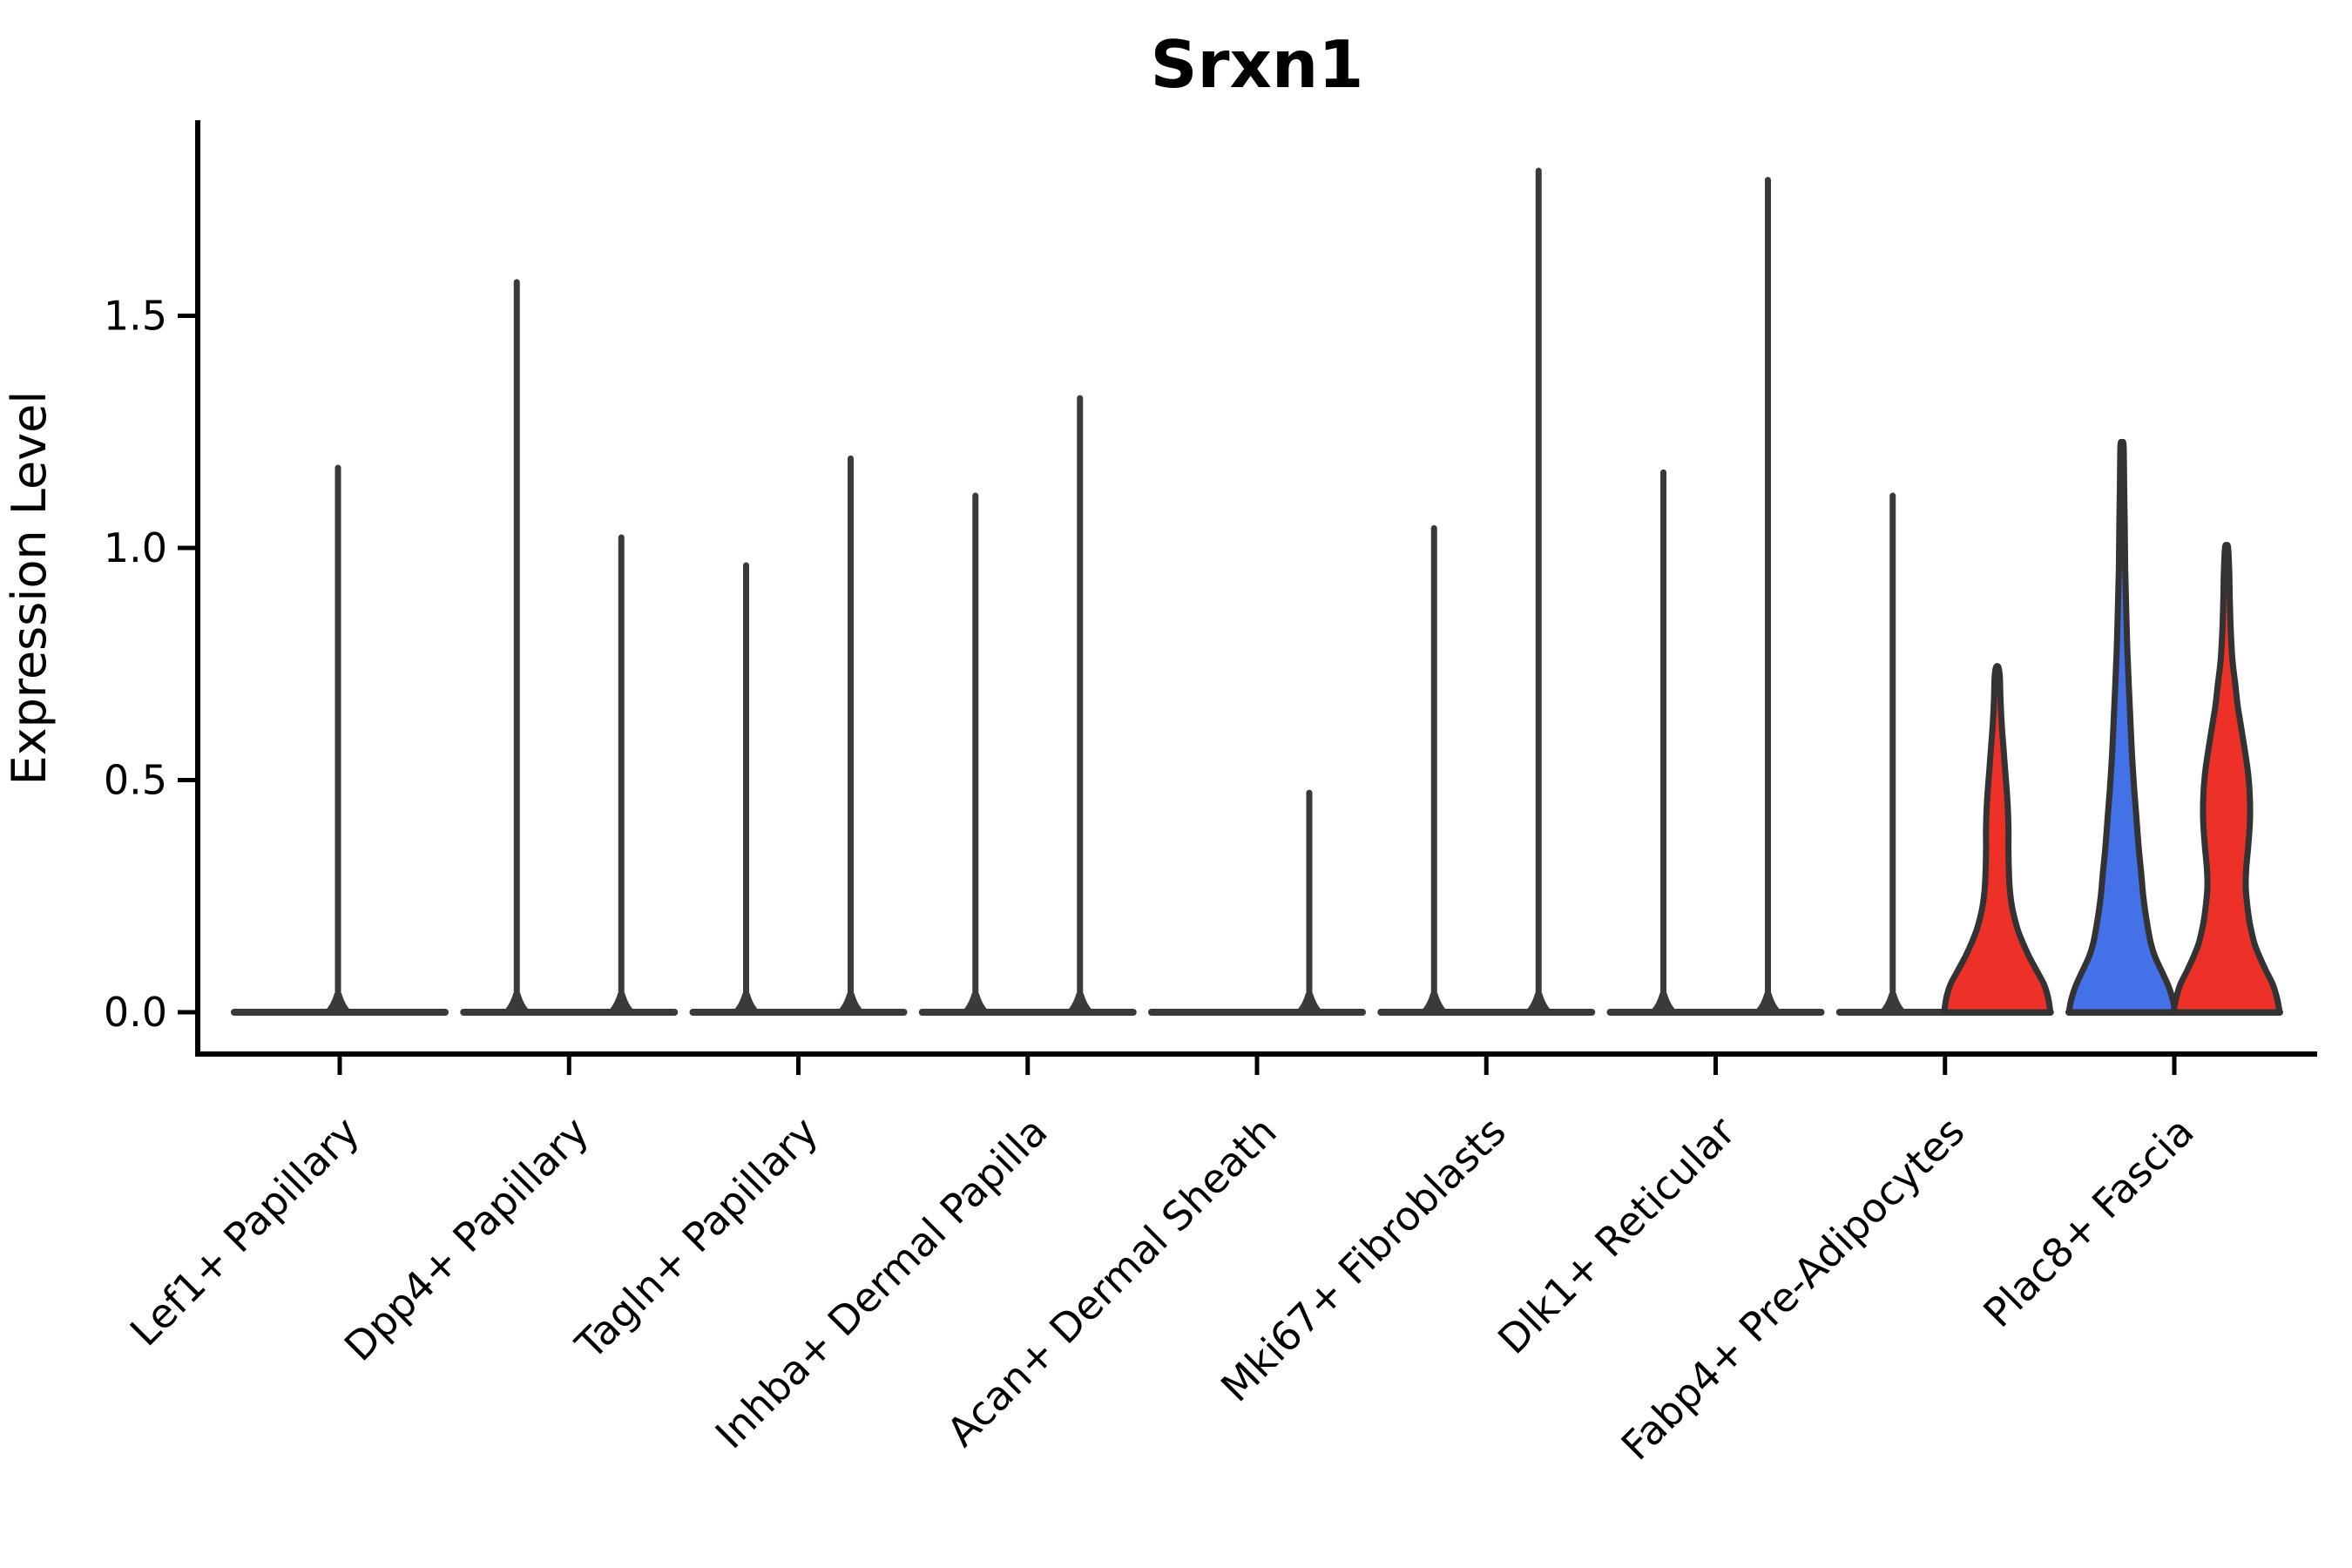 The image size is (2352, 1568). What do you see at coordinates (245, 1231) in the screenshot?
I see `x-tick-label: Lef1+ Papillary` at bounding box center [245, 1231].